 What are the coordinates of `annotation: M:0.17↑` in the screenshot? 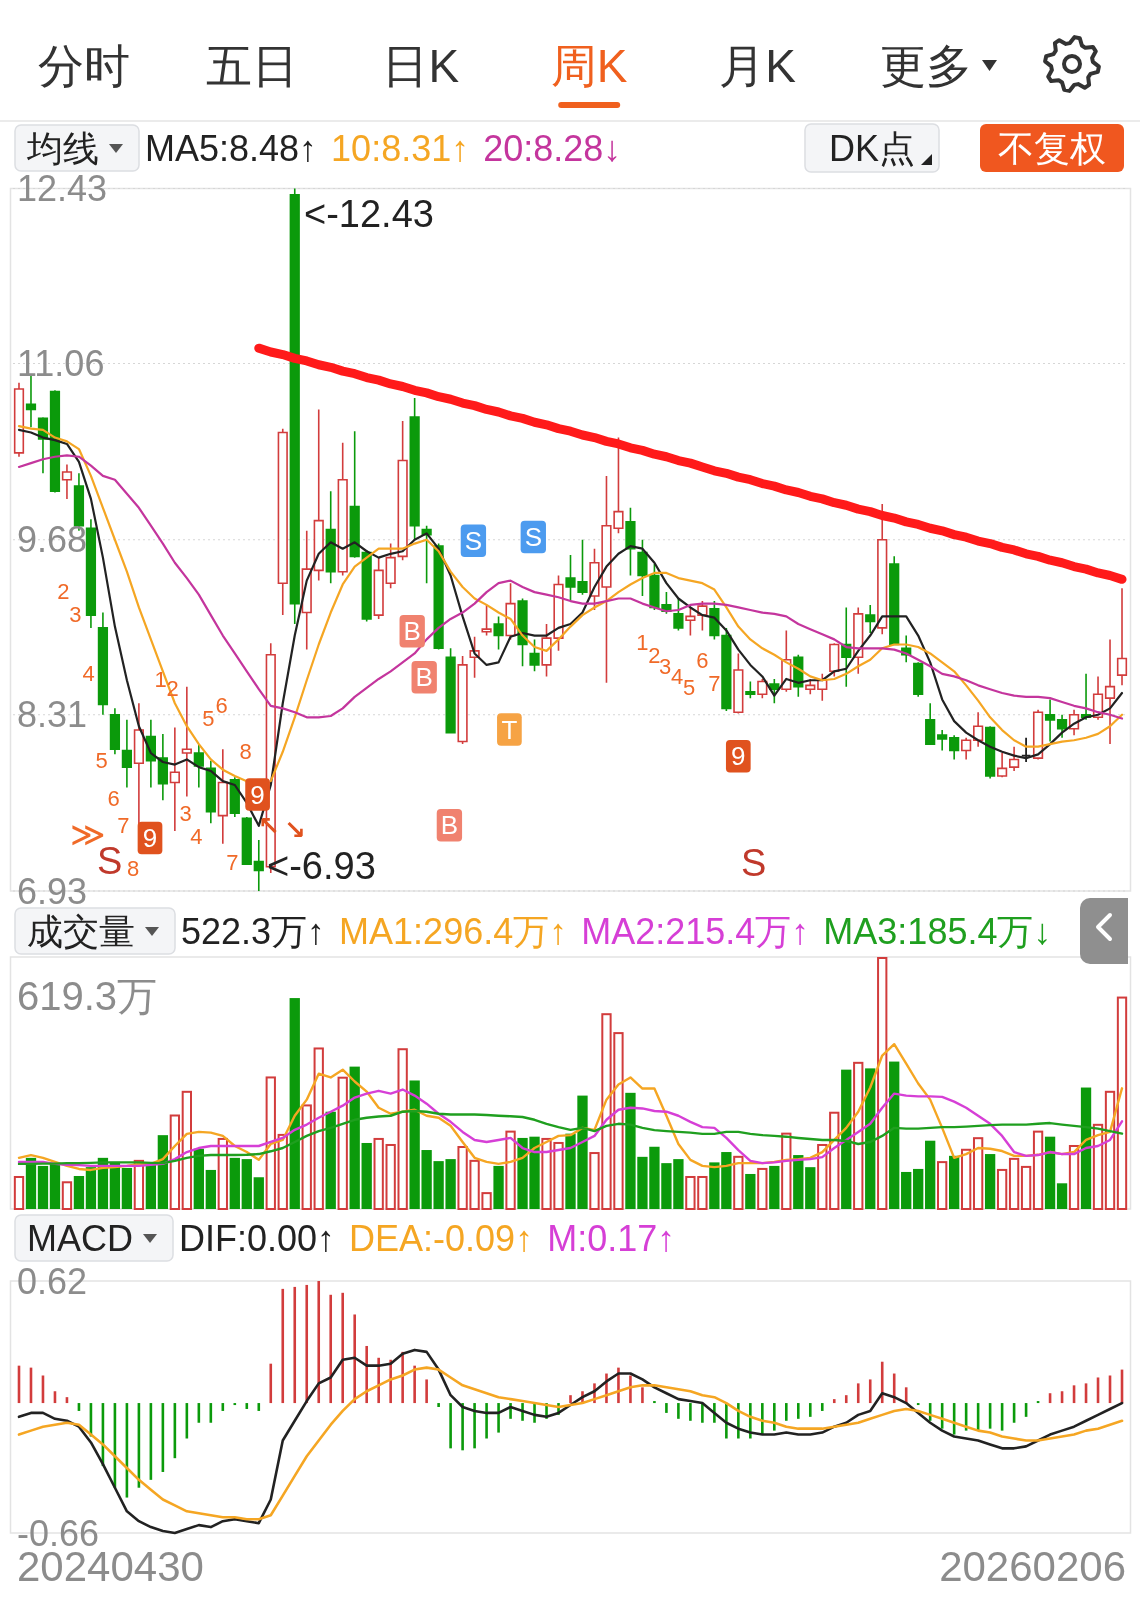 It's located at (611, 1238).